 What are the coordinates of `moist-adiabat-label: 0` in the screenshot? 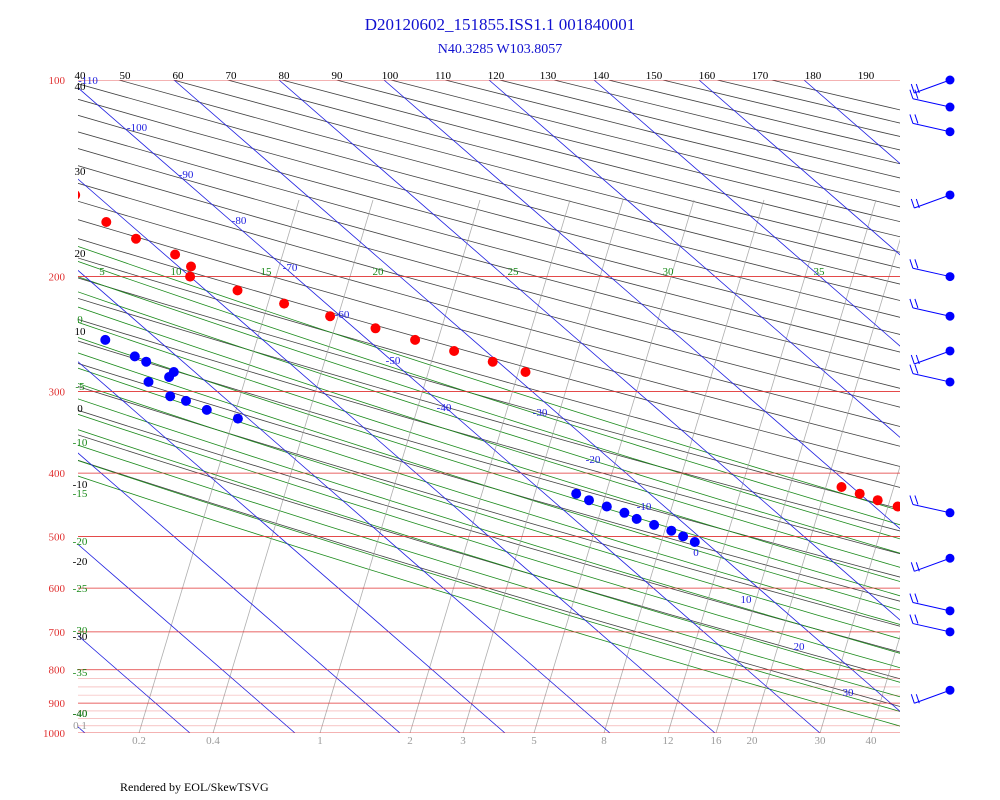 It's located at (80, 320).